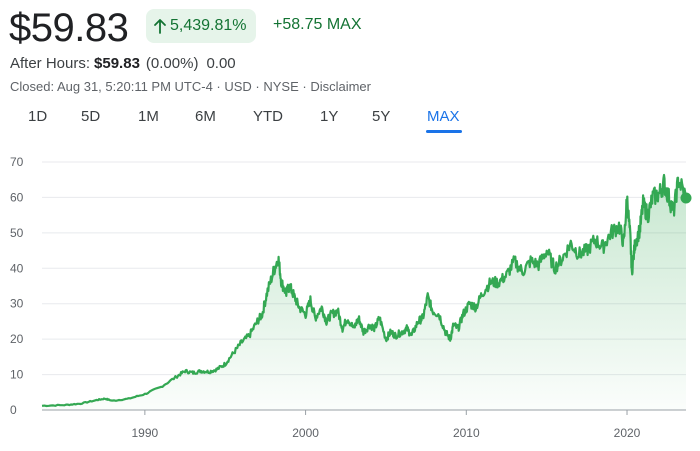  I want to click on active-range-underline, so click(444, 131).